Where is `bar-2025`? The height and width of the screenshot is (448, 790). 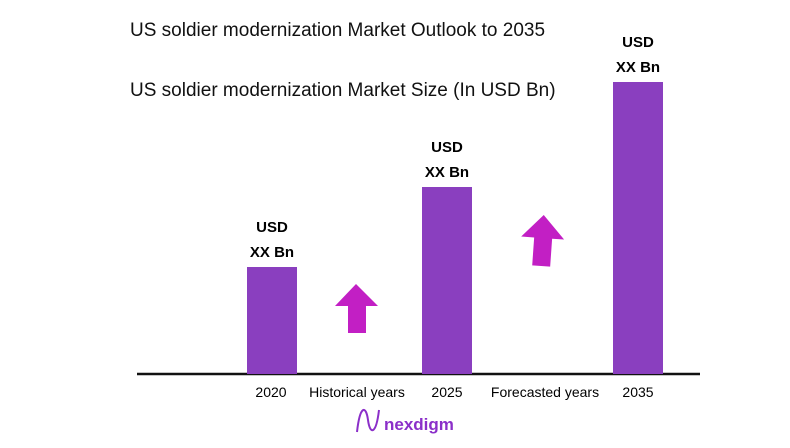
bar-2025 is located at coordinates (447, 280).